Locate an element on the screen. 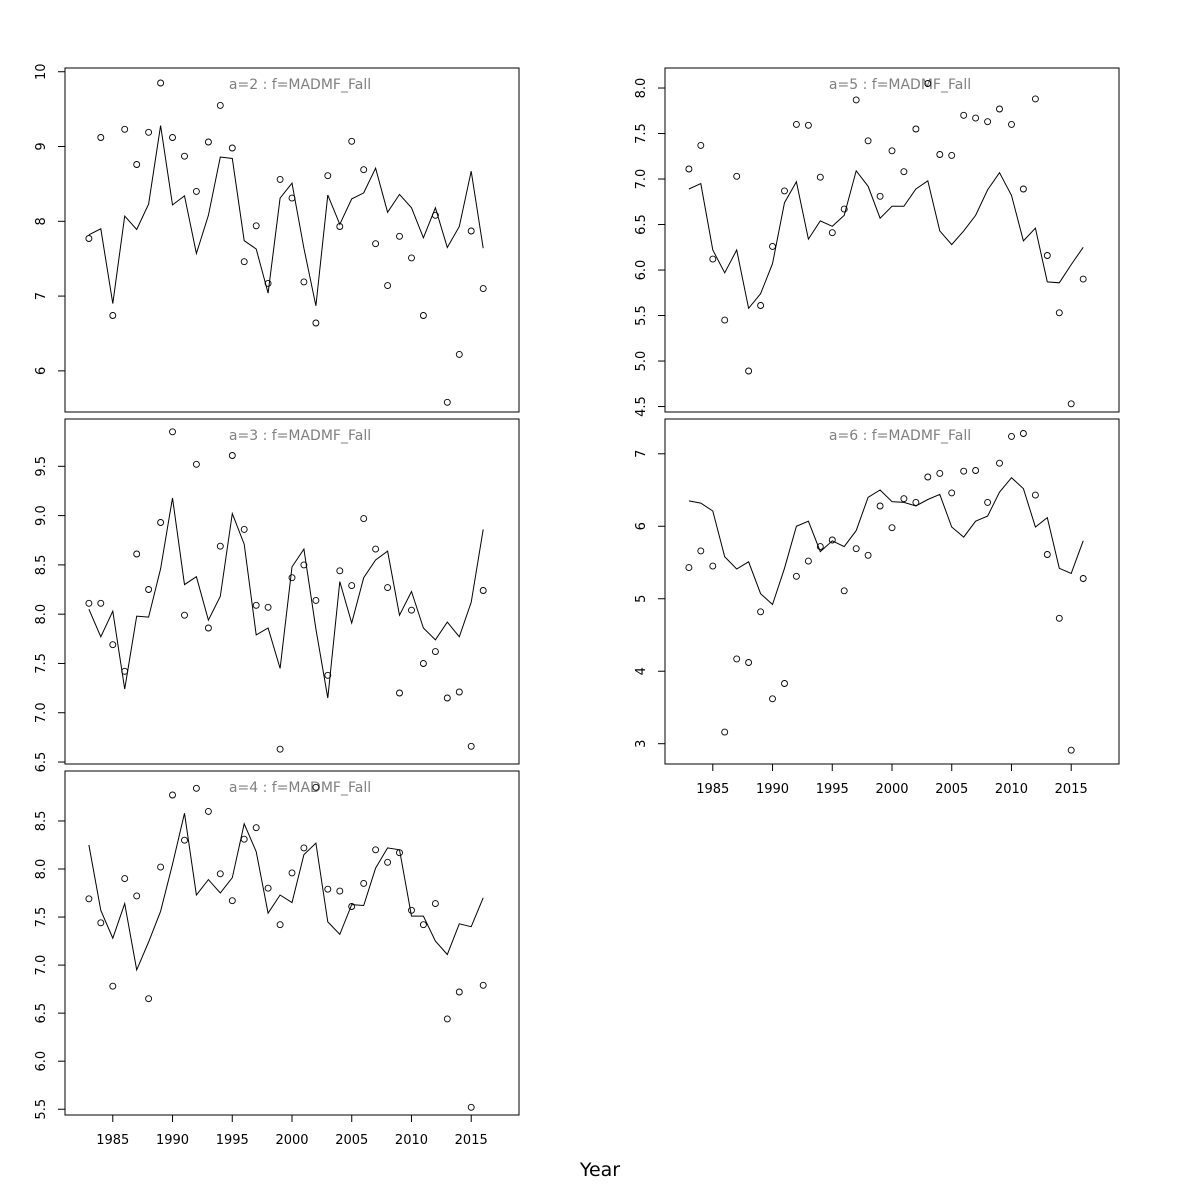 Image resolution: width=1200 pixels, height=1200 pixels. panel-title: a=6 : f=MADMF_Fall is located at coordinates (900, 436).